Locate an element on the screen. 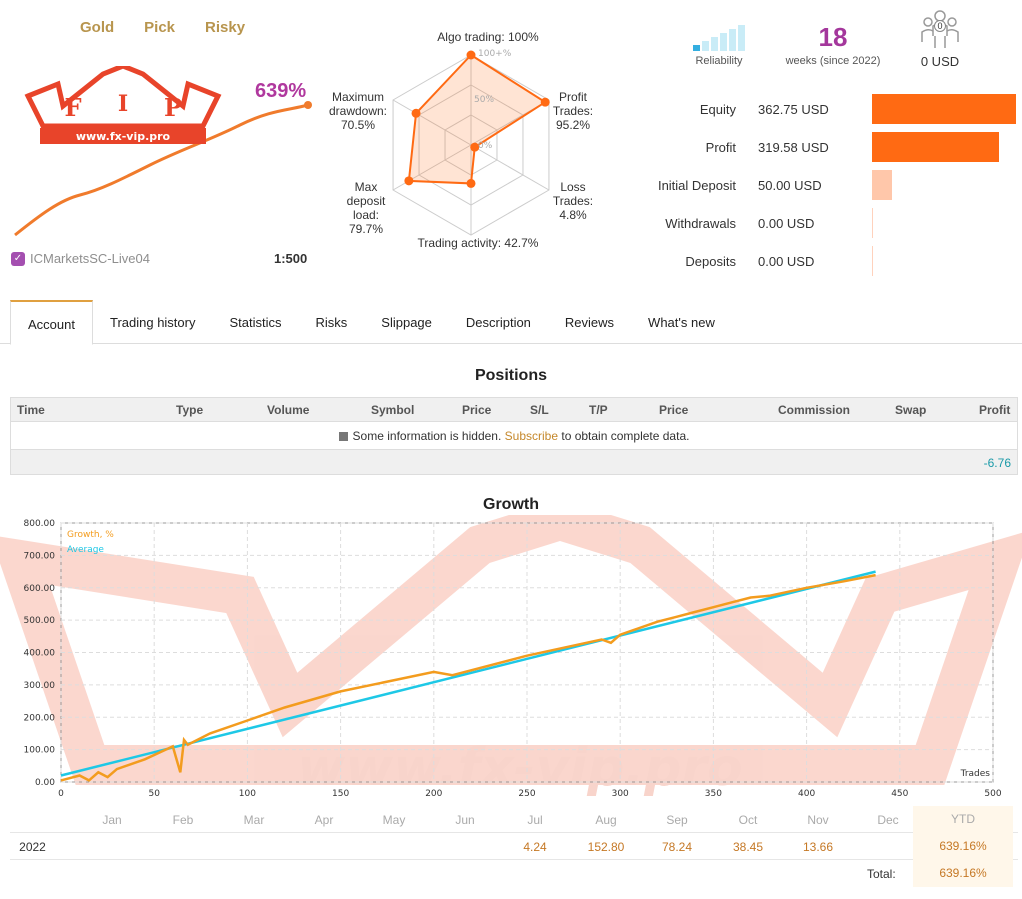 The image size is (1022, 899). y-tick-label: 0.00 is located at coordinates (45, 783).